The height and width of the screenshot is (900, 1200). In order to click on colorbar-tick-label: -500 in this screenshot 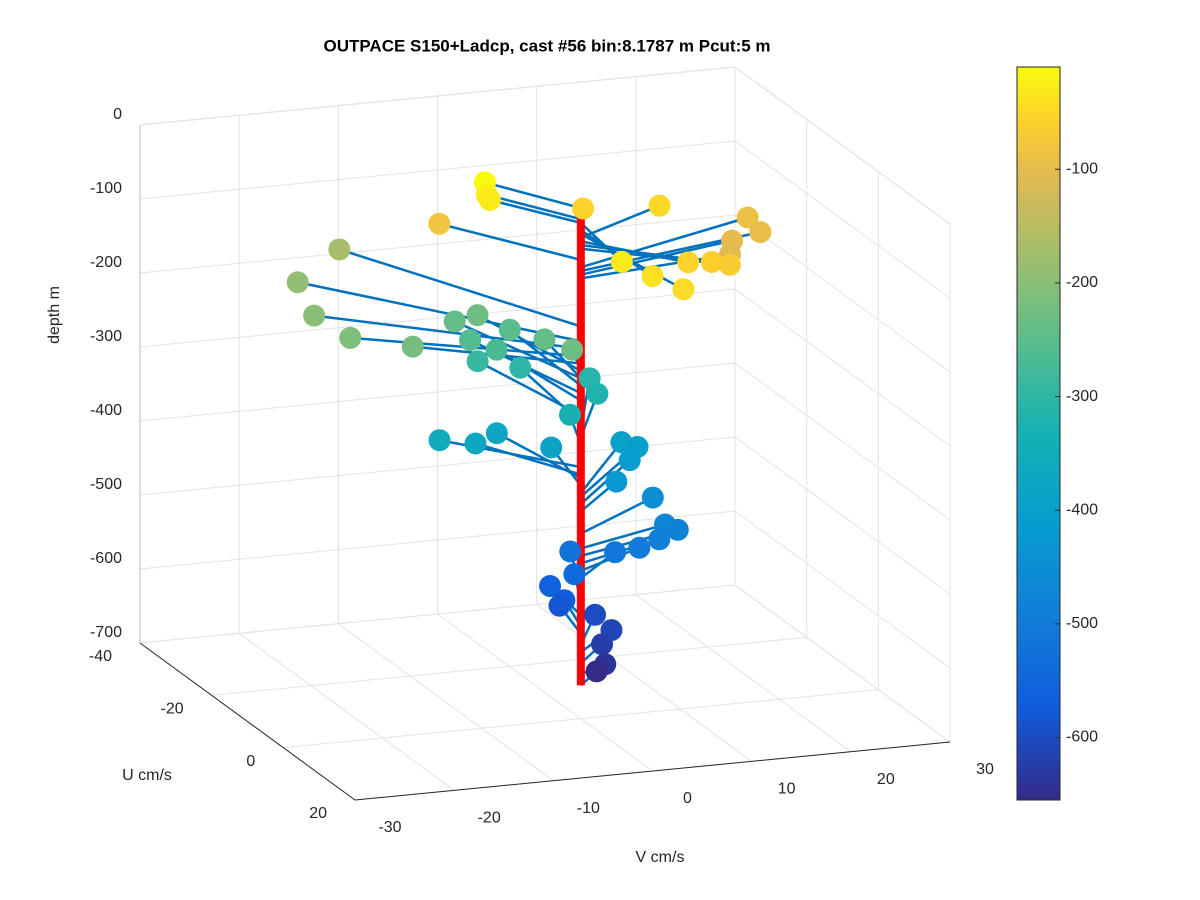, I will do `click(1082, 623)`.